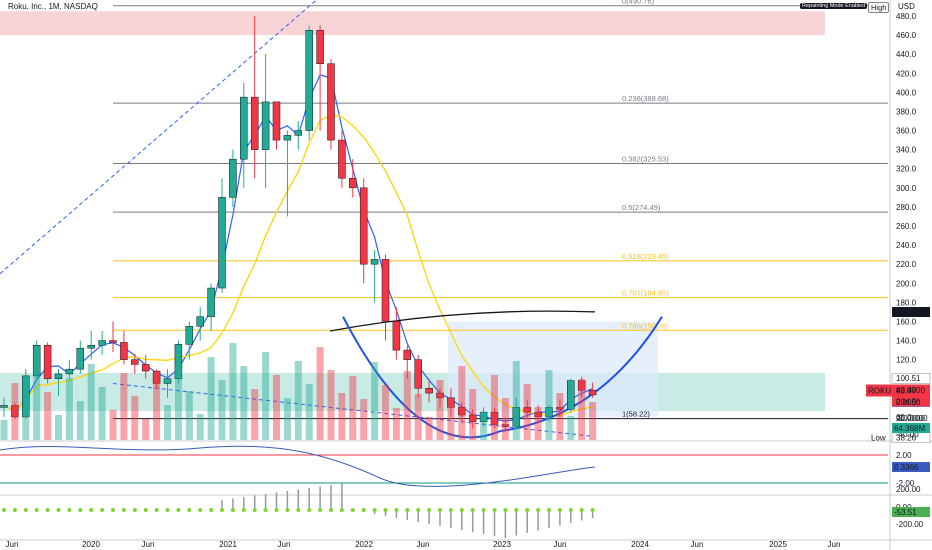 This screenshot has height=550, width=932. Describe the element at coordinates (645, 256) in the screenshot. I see `fib-label: 0.618(223.45)` at that location.